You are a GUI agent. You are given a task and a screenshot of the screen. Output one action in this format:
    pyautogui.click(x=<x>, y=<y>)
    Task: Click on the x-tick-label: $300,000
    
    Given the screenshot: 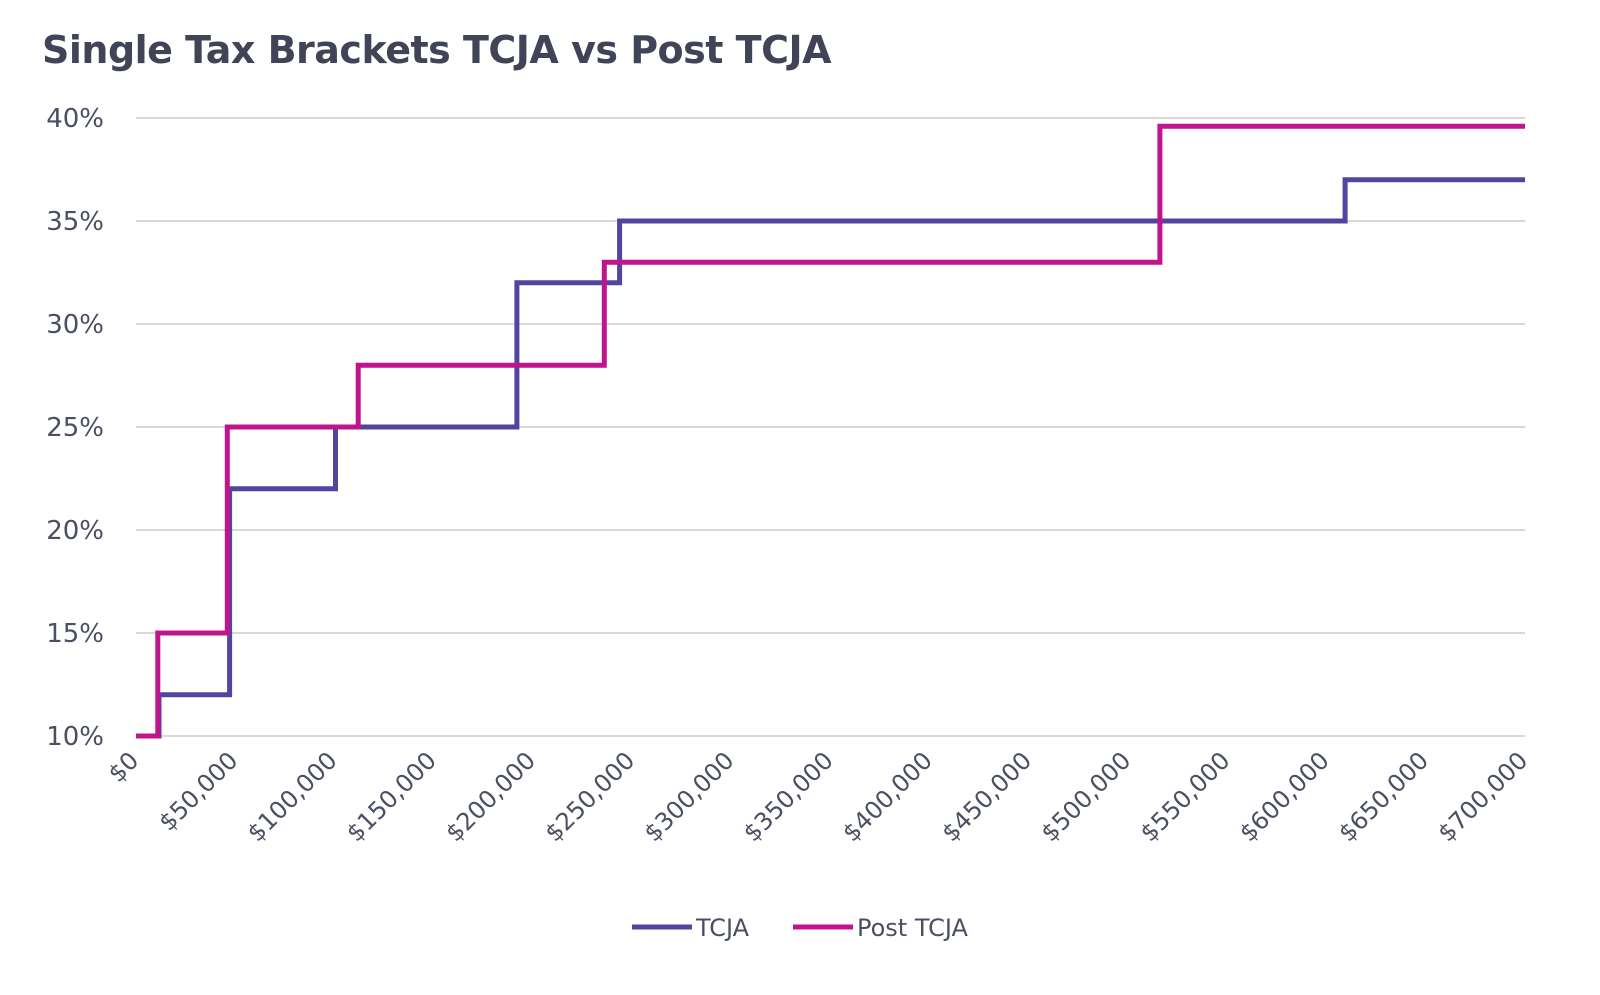 What is the action you would take?
    pyautogui.click(x=689, y=796)
    